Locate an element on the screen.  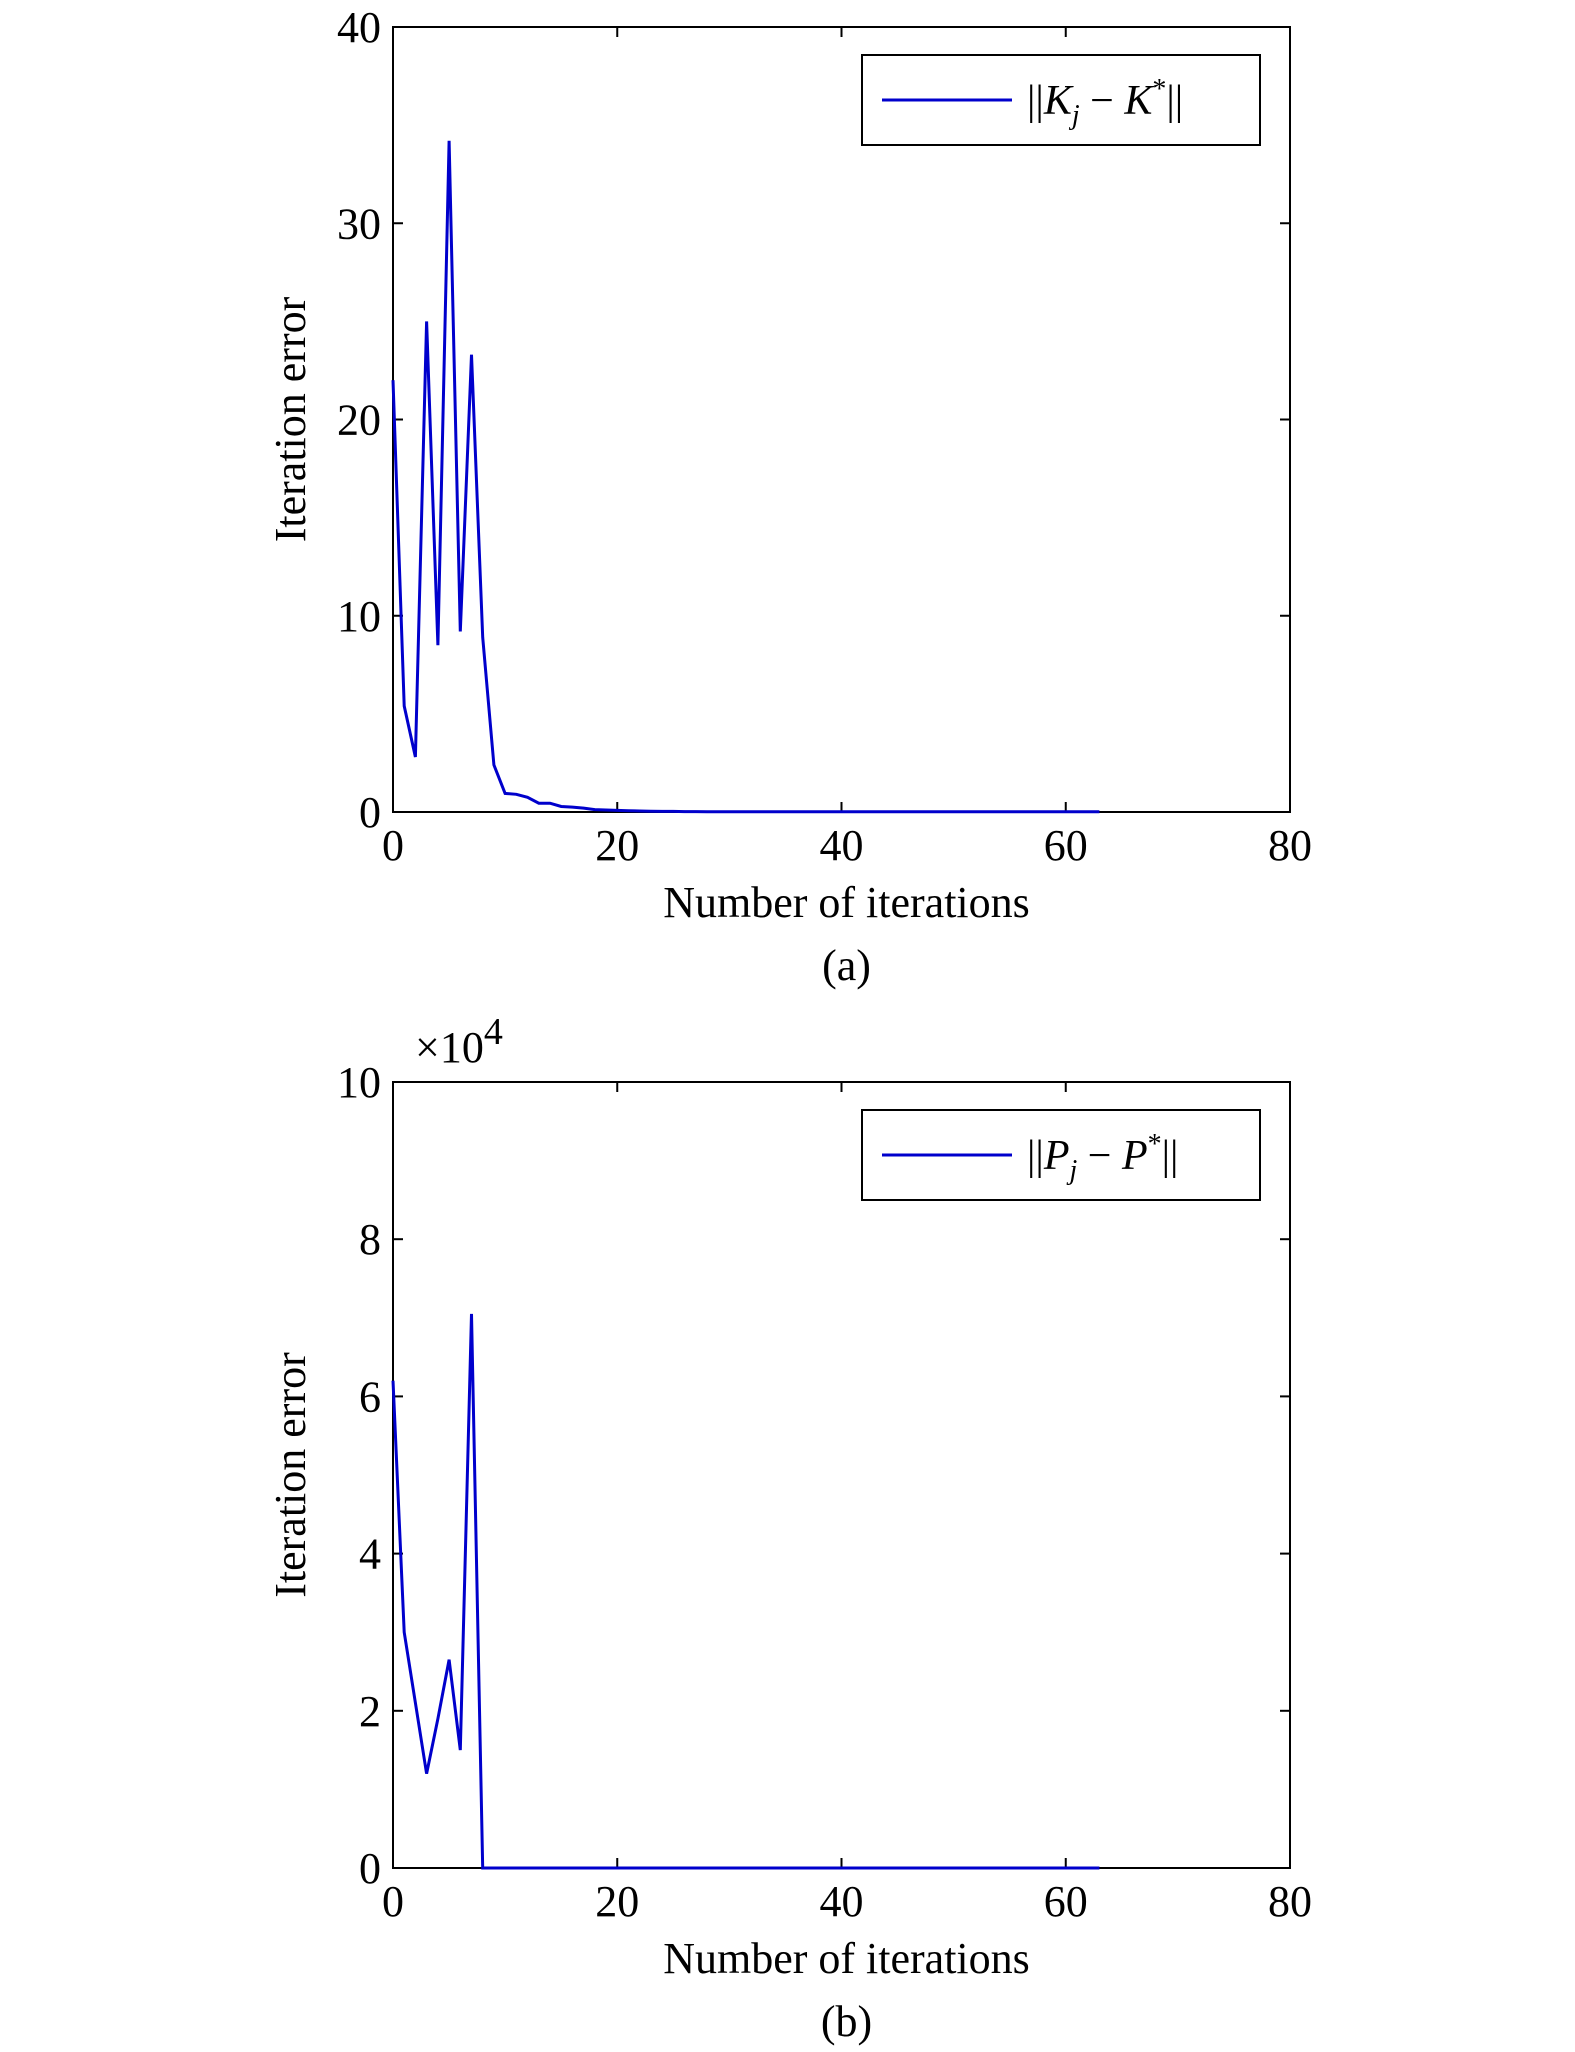
panel-caption: (b) is located at coordinates (846, 2021).